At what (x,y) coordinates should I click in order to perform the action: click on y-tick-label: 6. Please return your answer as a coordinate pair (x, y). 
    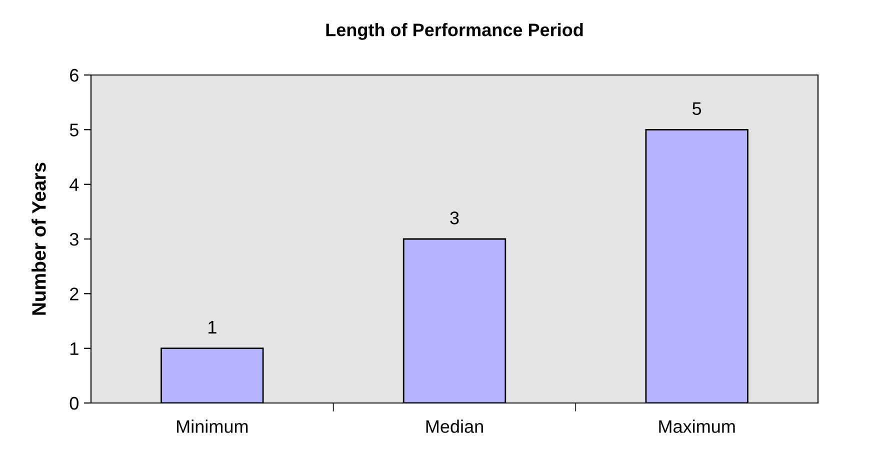
    Looking at the image, I should click on (74, 75).